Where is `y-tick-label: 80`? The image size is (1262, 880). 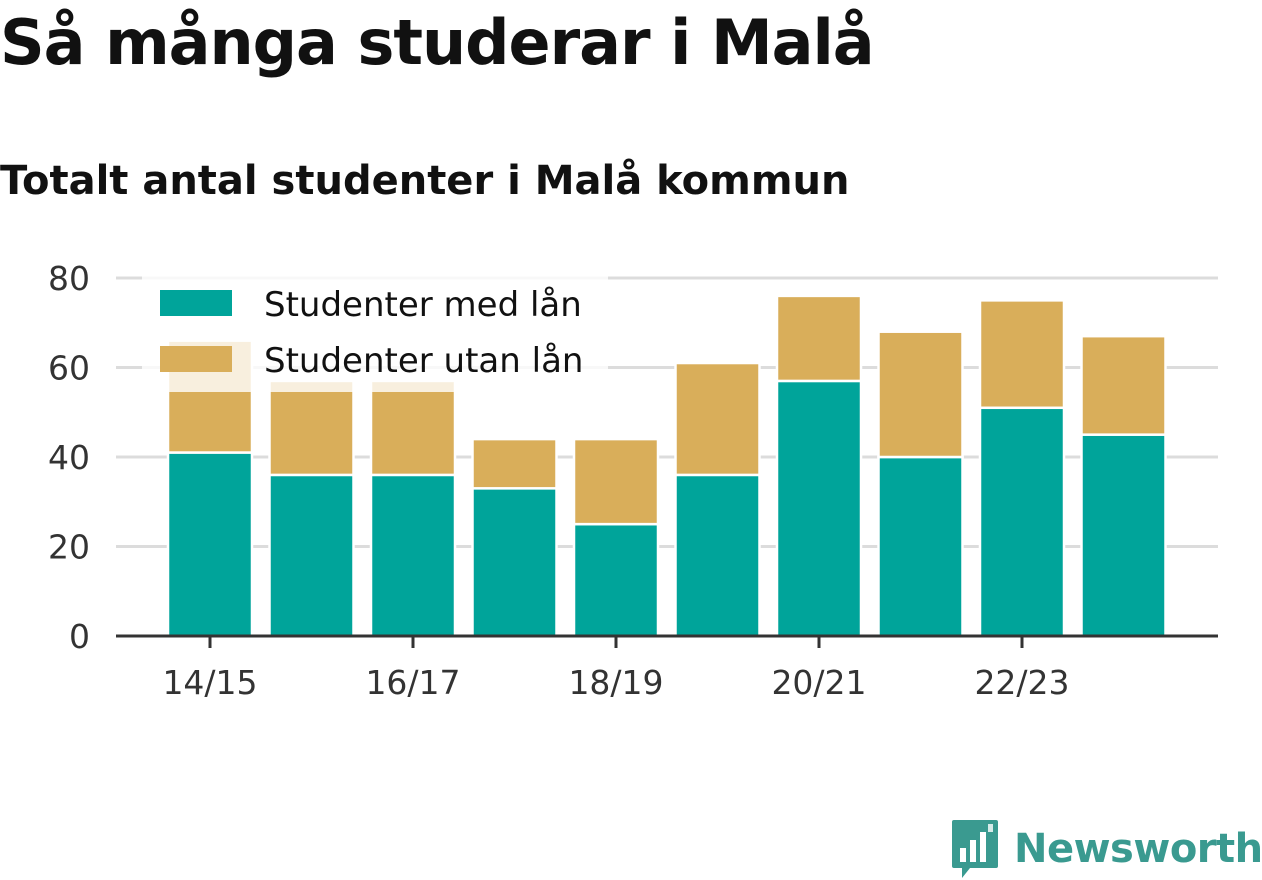
y-tick-label: 80 is located at coordinates (69, 278).